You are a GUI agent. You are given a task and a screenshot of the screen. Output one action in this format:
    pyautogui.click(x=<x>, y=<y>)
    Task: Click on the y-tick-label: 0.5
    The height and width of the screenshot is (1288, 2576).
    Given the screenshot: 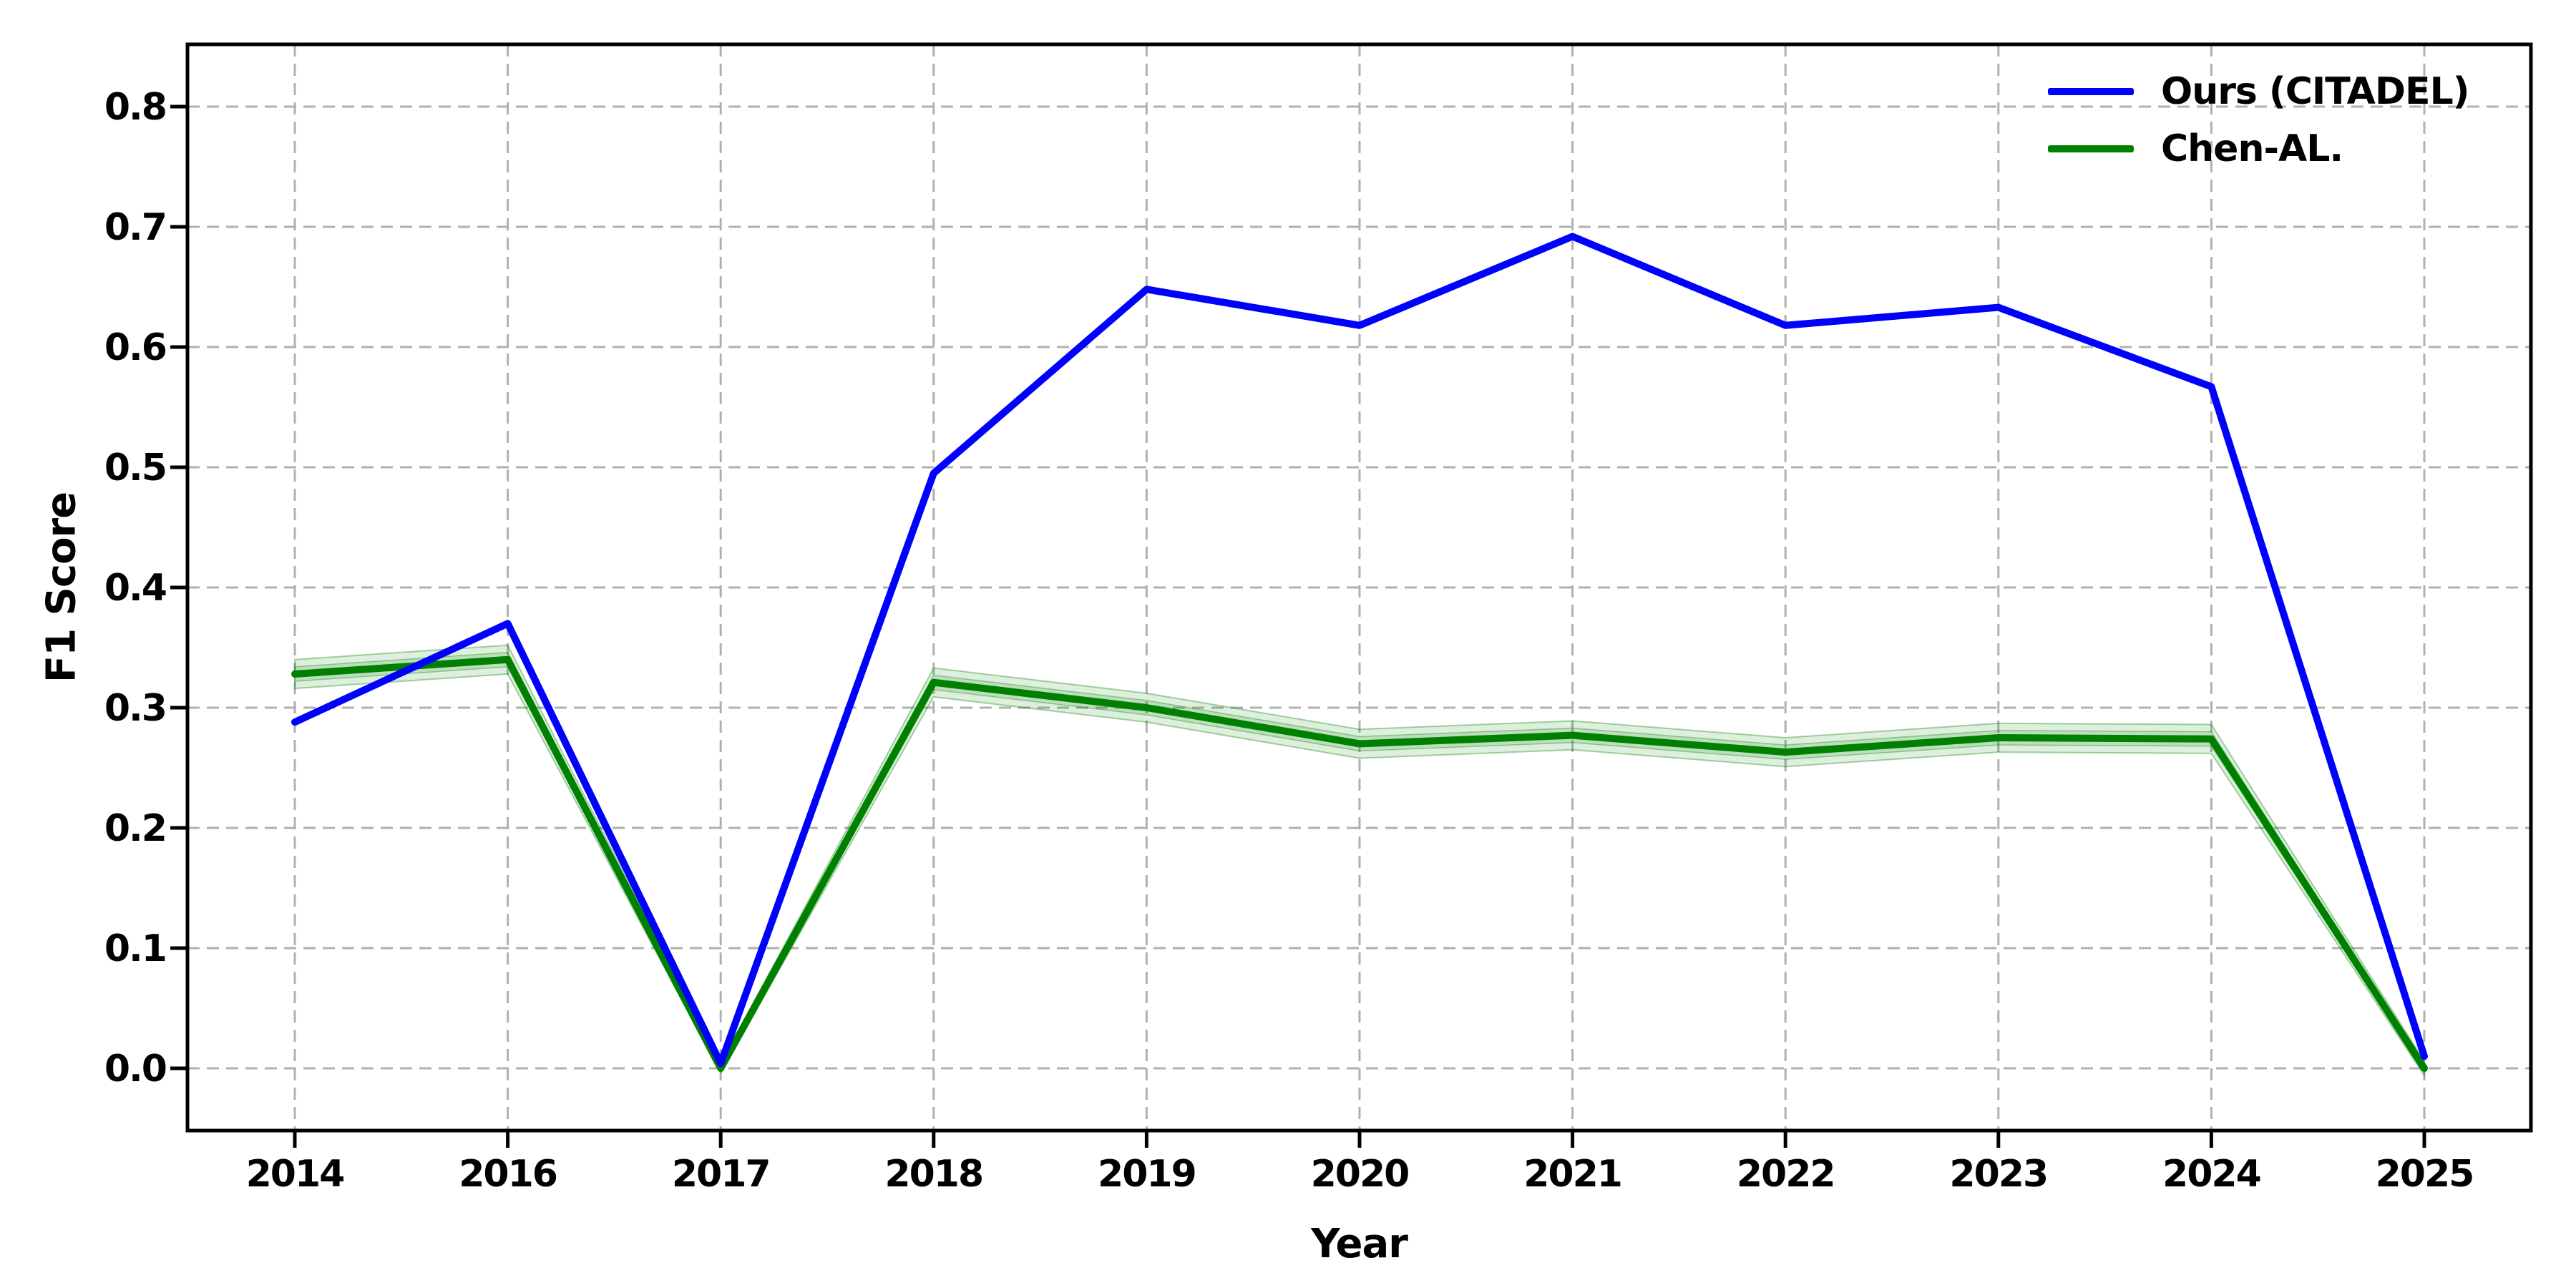 What is the action you would take?
    pyautogui.click(x=135, y=468)
    